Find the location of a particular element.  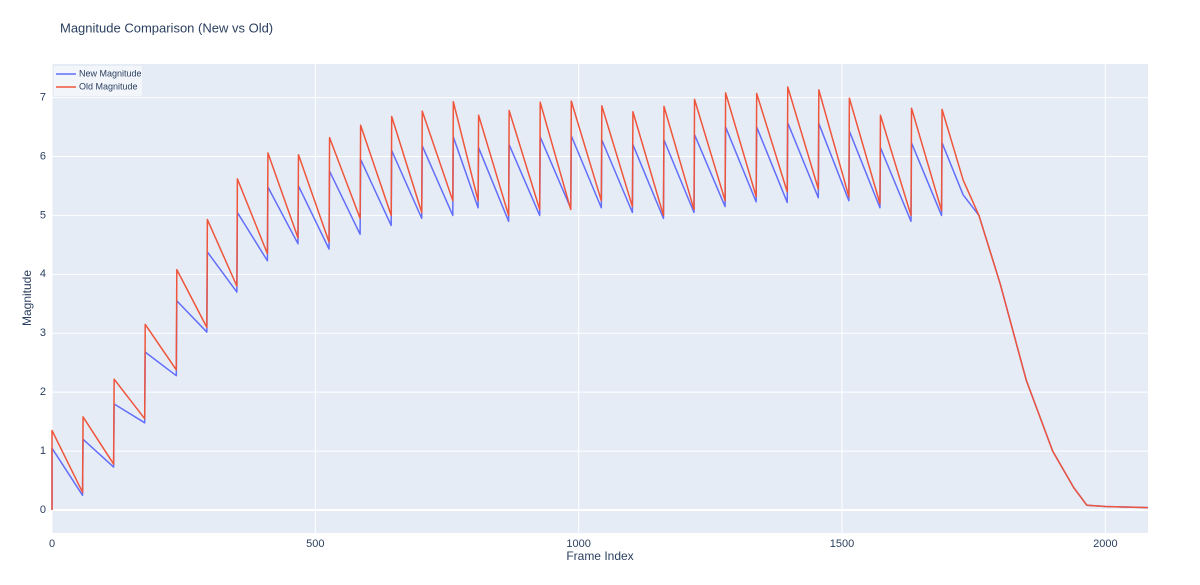

legend-label: Old Magnitude is located at coordinates (108, 86).